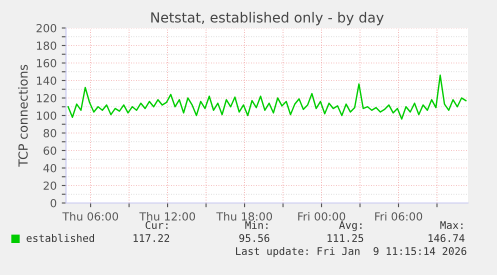 The width and height of the screenshot is (497, 275). What do you see at coordinates (267, 97) in the screenshot?
I see `line-series` at bounding box center [267, 97].